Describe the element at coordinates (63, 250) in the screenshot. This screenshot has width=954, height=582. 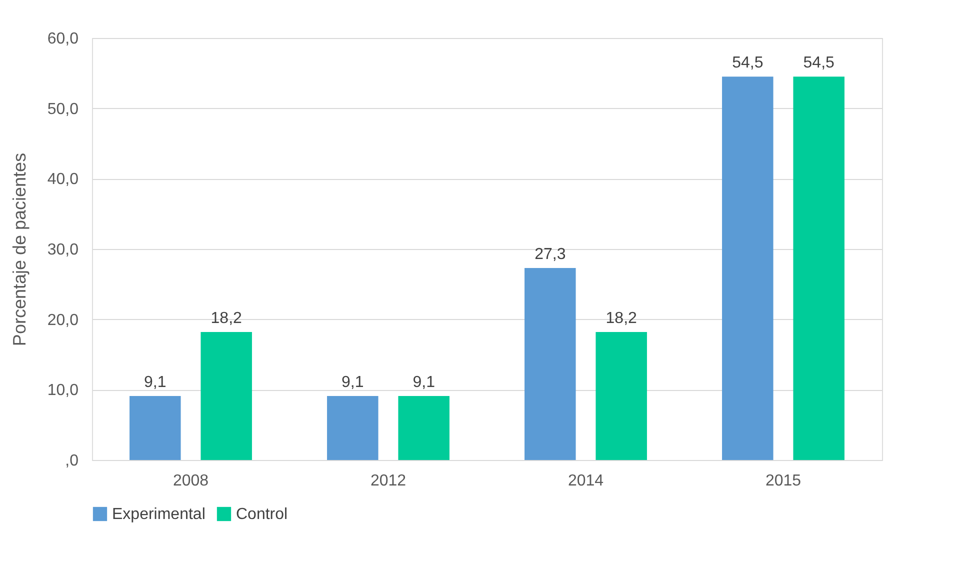
I see `y-tick-label: 30,0` at that location.